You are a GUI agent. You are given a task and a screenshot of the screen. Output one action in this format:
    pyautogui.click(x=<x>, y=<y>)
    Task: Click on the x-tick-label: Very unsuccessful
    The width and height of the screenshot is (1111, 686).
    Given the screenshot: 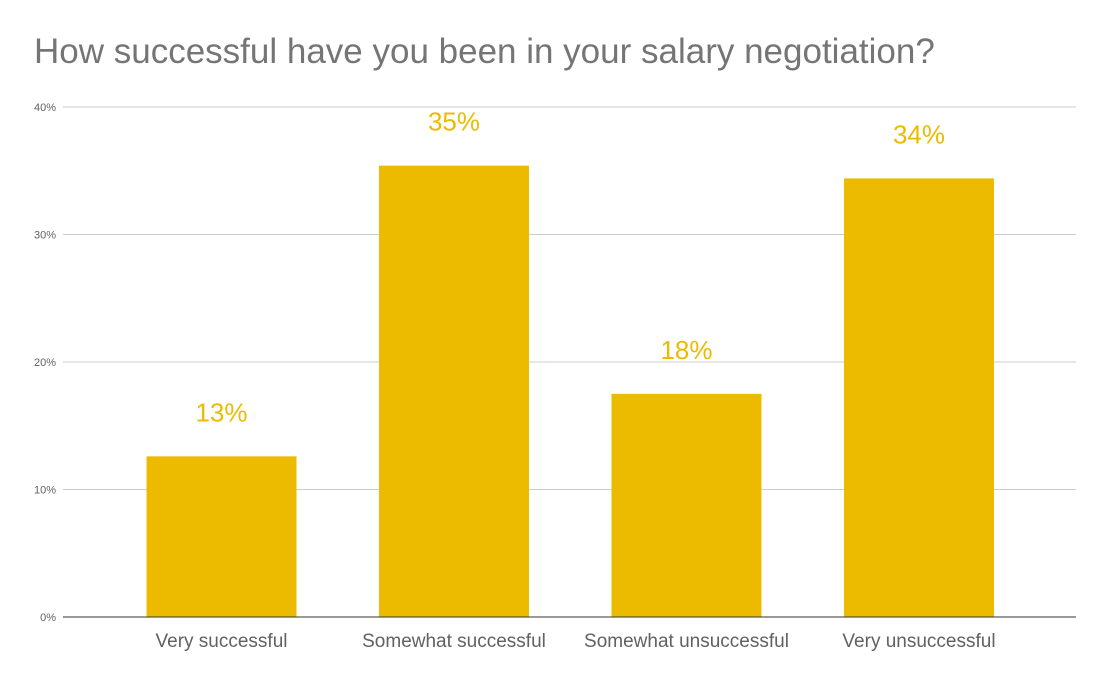 What is the action you would take?
    pyautogui.click(x=918, y=641)
    